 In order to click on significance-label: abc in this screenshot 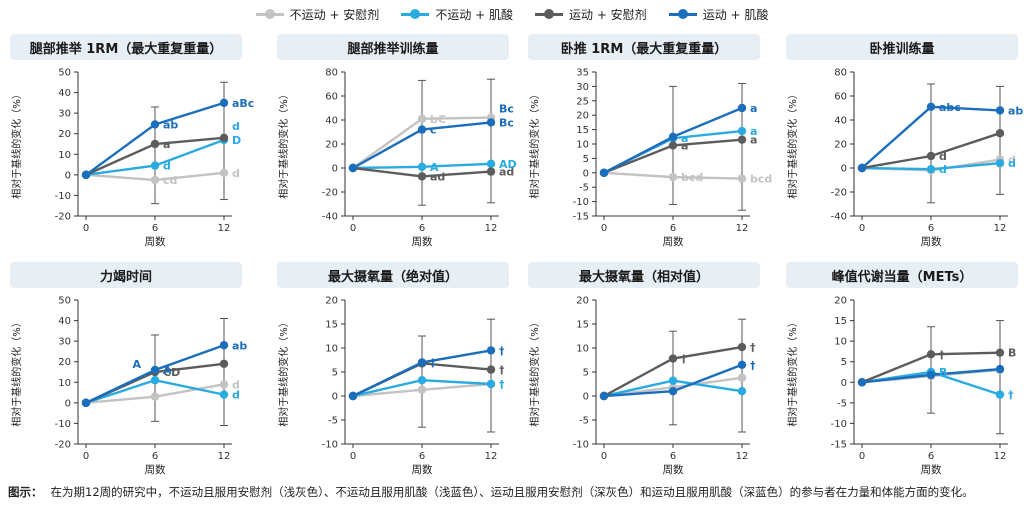, I will do `click(950, 107)`.